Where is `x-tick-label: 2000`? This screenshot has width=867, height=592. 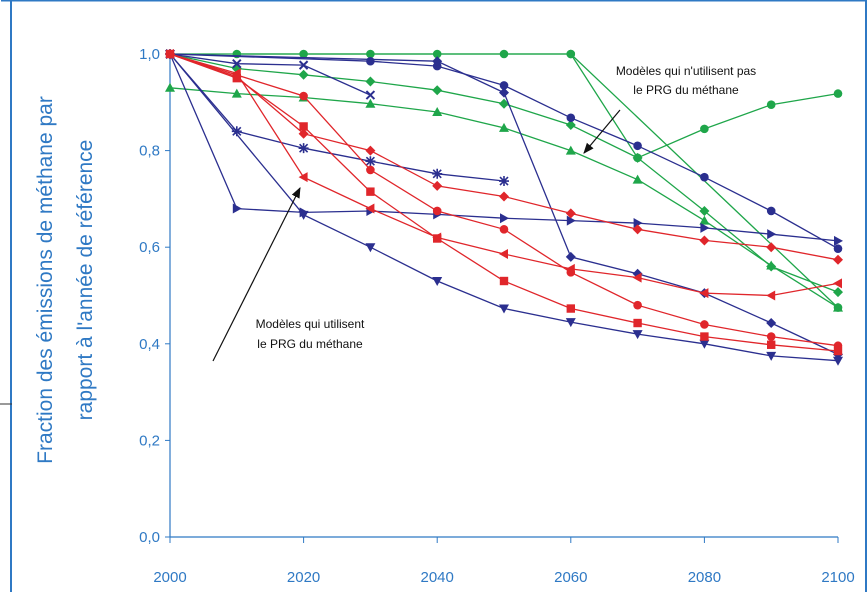 x-tick-label: 2000 is located at coordinates (169, 577).